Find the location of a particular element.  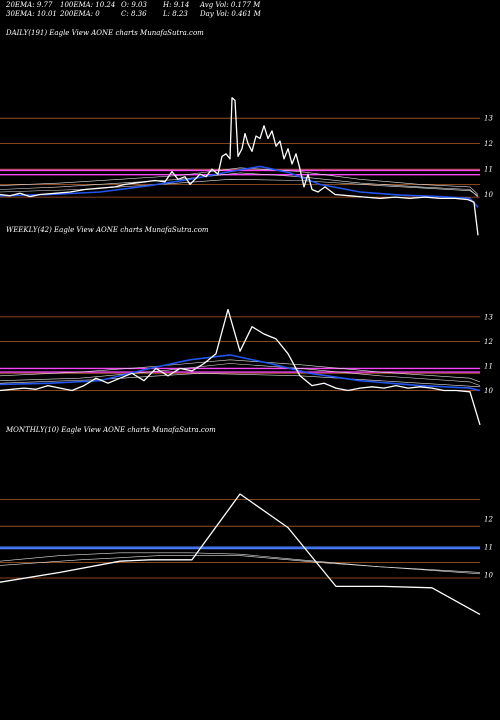

weekly-y-tick-0: 13 is located at coordinates (488, 317).